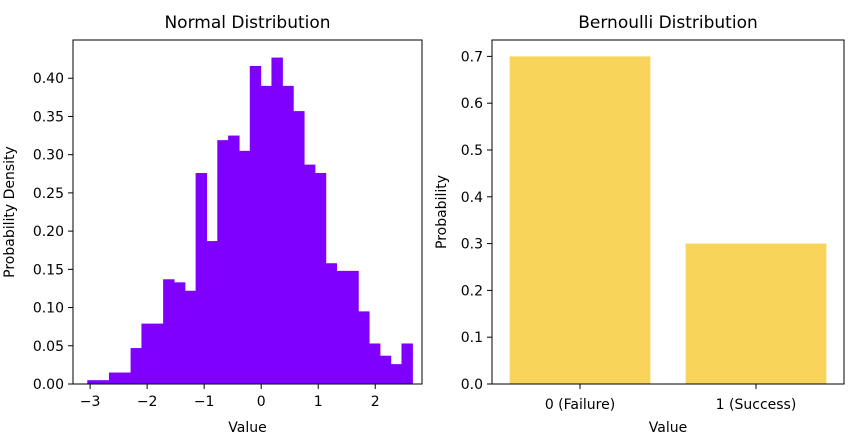 The width and height of the screenshot is (850, 438). Describe the element at coordinates (668, 23) in the screenshot. I see `bernoulli-chart-title: Bernoulli Distribution` at that location.